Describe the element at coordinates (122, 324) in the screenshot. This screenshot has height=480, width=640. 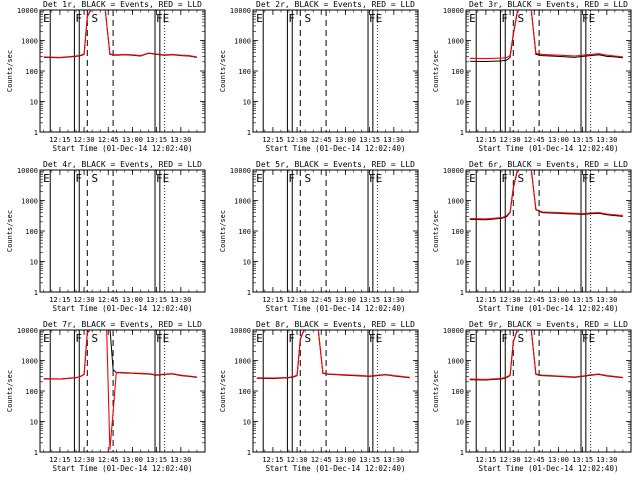
I see `panel-title: Det 7r, BLACK = Events, RED = LLD` at that location.